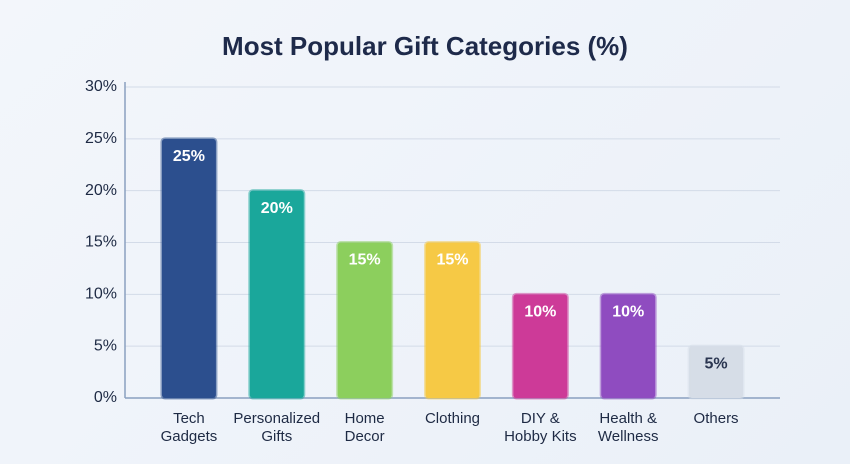  I want to click on y-tick-label: 20%, so click(101, 190).